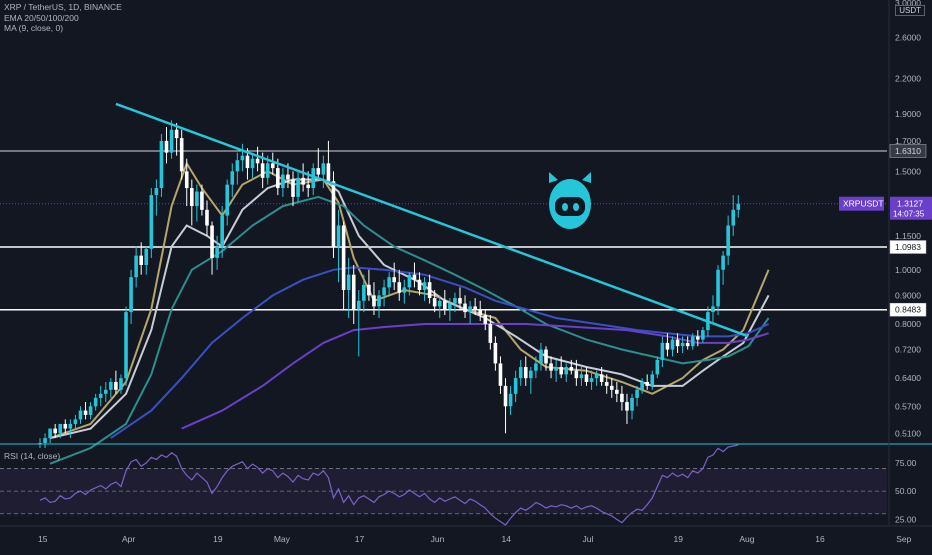  Describe the element at coordinates (908, 406) in the screenshot. I see `price-tick-label: 0.5700` at that location.